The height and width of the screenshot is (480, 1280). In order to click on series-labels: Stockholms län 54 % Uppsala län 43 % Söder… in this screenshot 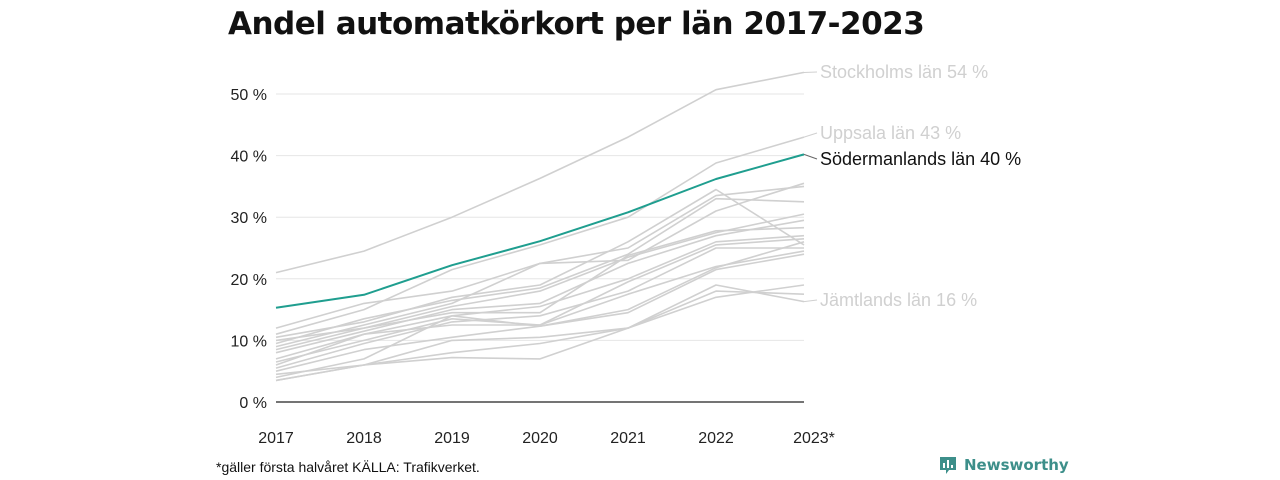, I will do `click(912, 186)`.